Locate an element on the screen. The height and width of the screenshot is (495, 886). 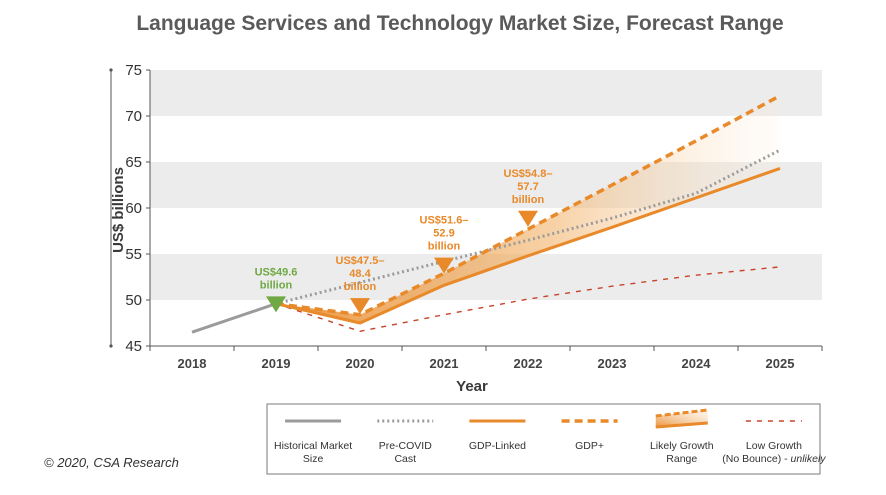
annotation-marker-a2020 is located at coordinates (360, 306).